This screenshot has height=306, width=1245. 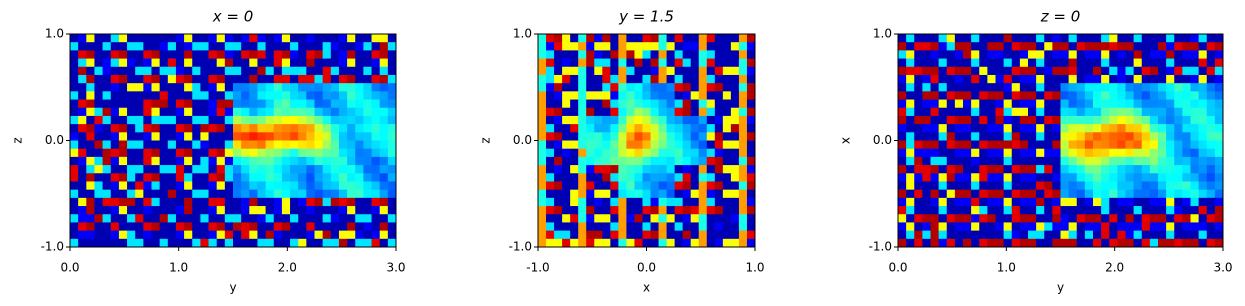 What do you see at coordinates (69, 268) in the screenshot?
I see `x-tick-label: 0.0` at bounding box center [69, 268].